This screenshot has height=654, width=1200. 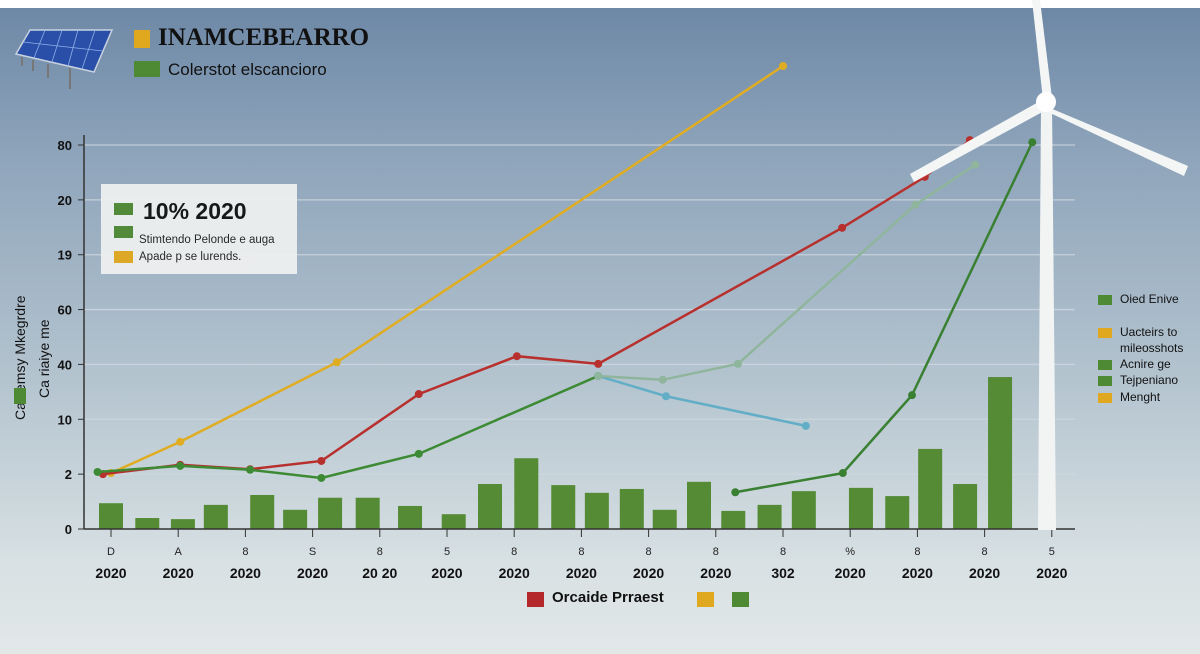 What do you see at coordinates (207, 240) in the screenshot?
I see `info-line-1: Stimtendo Pelonde e auga` at bounding box center [207, 240].